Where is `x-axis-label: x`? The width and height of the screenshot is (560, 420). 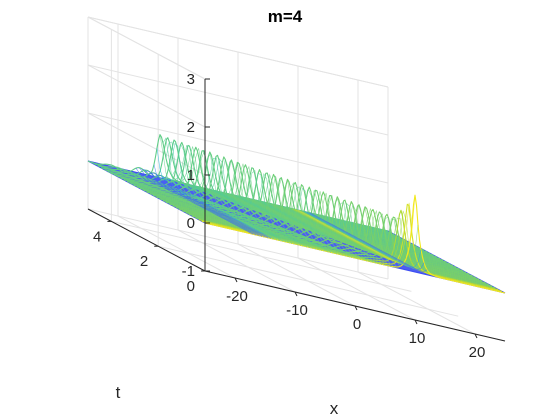 x-axis-label: x is located at coordinates (334, 408).